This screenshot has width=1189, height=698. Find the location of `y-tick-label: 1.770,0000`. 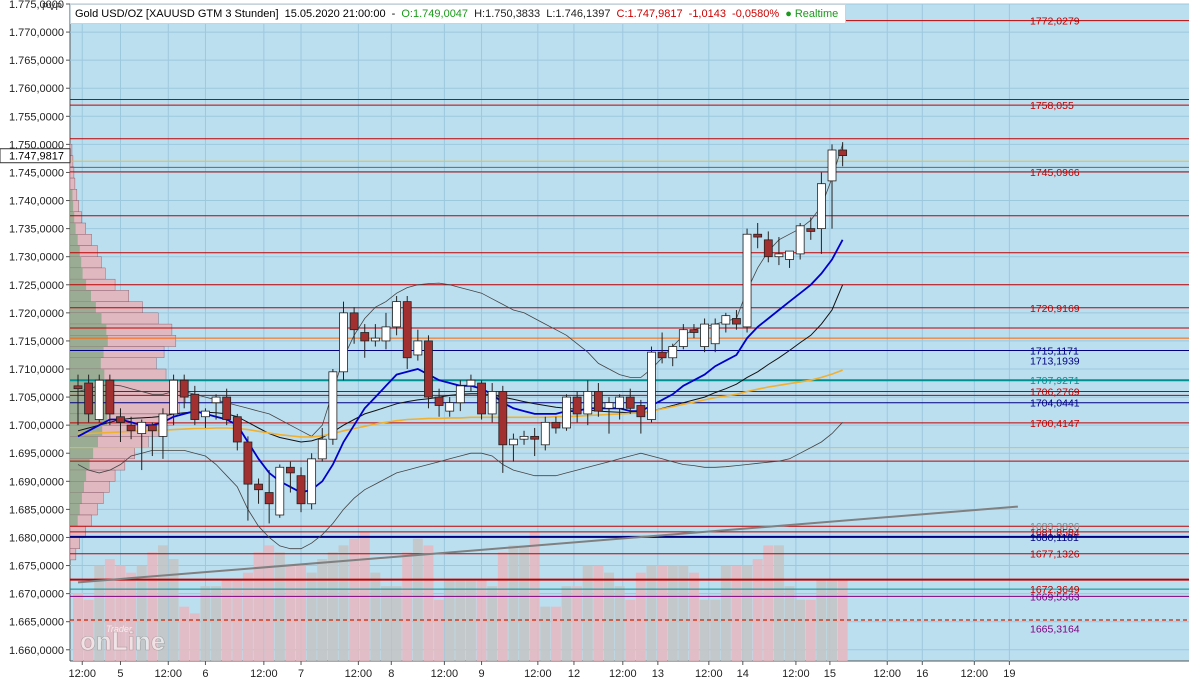

y-tick-label: 1.770,0000 is located at coordinates (36, 33).